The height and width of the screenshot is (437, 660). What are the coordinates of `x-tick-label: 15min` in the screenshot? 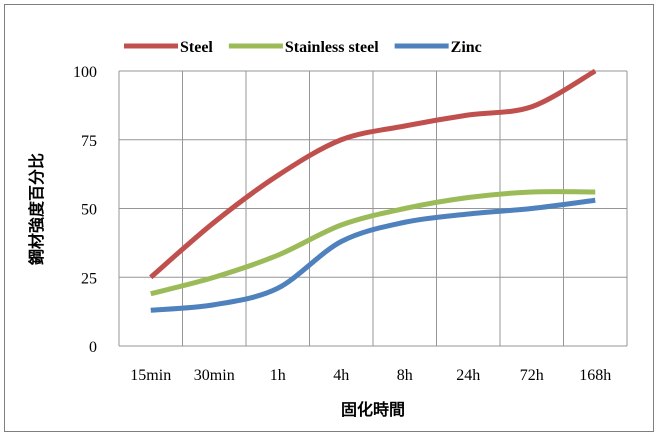 It's located at (150, 375).